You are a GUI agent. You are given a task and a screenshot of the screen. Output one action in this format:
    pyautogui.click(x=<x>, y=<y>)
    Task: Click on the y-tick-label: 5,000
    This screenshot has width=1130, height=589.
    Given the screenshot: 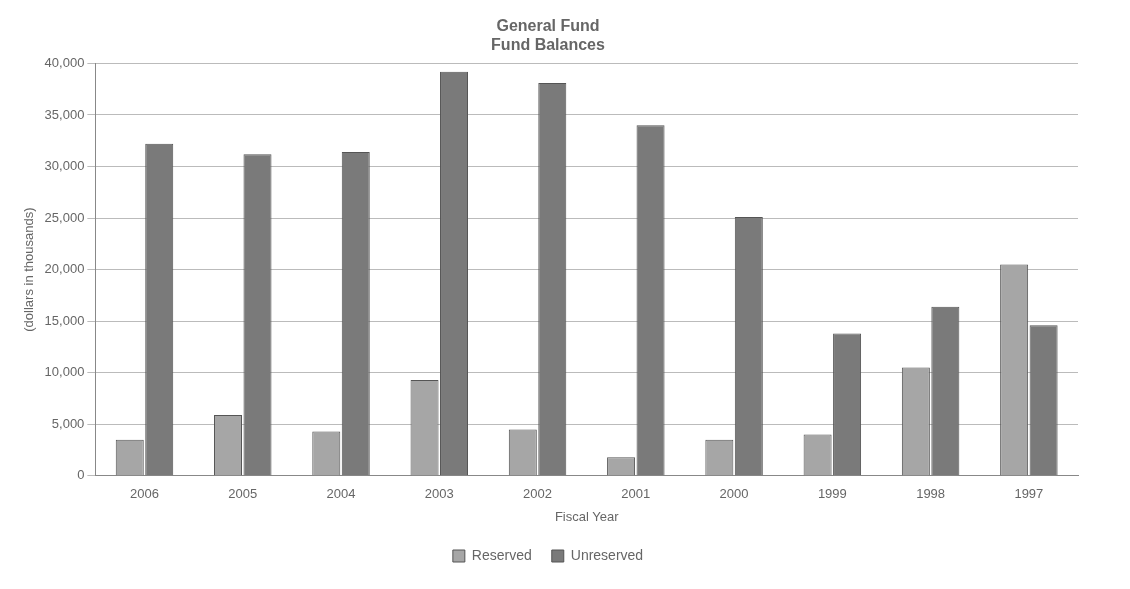 What is the action you would take?
    pyautogui.click(x=68, y=423)
    